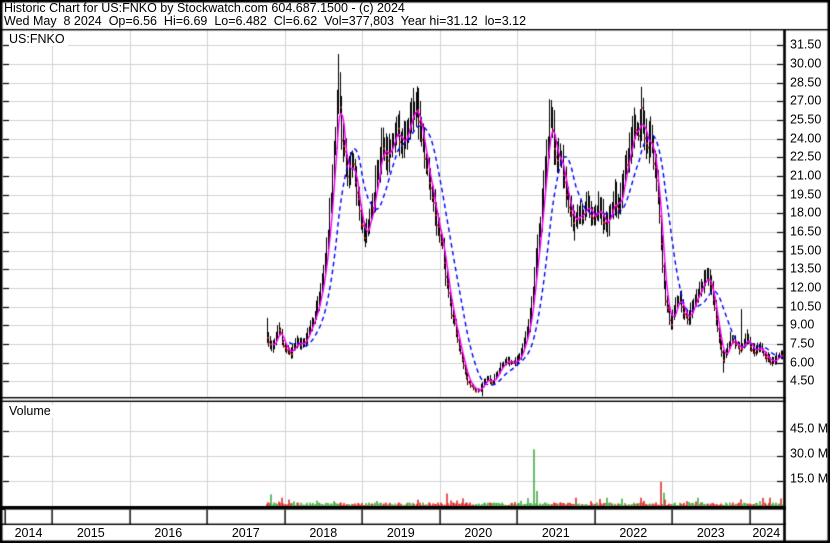  Describe the element at coordinates (555, 533) in the screenshot. I see `year-label: 2021` at that location.